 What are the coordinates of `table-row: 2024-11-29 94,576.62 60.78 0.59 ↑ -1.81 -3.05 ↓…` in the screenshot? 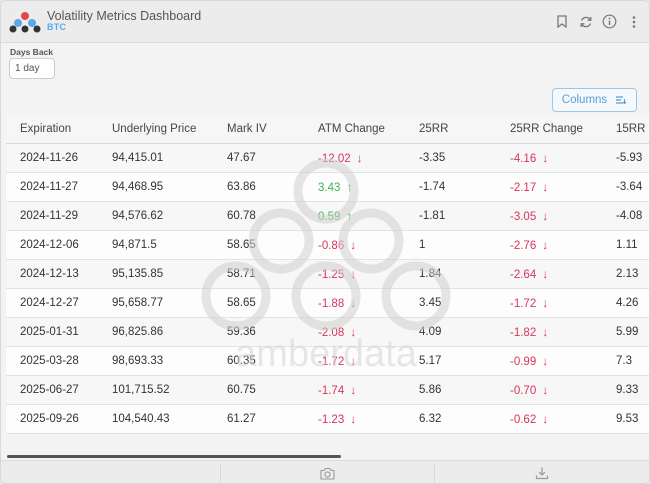 It's located at (327, 216).